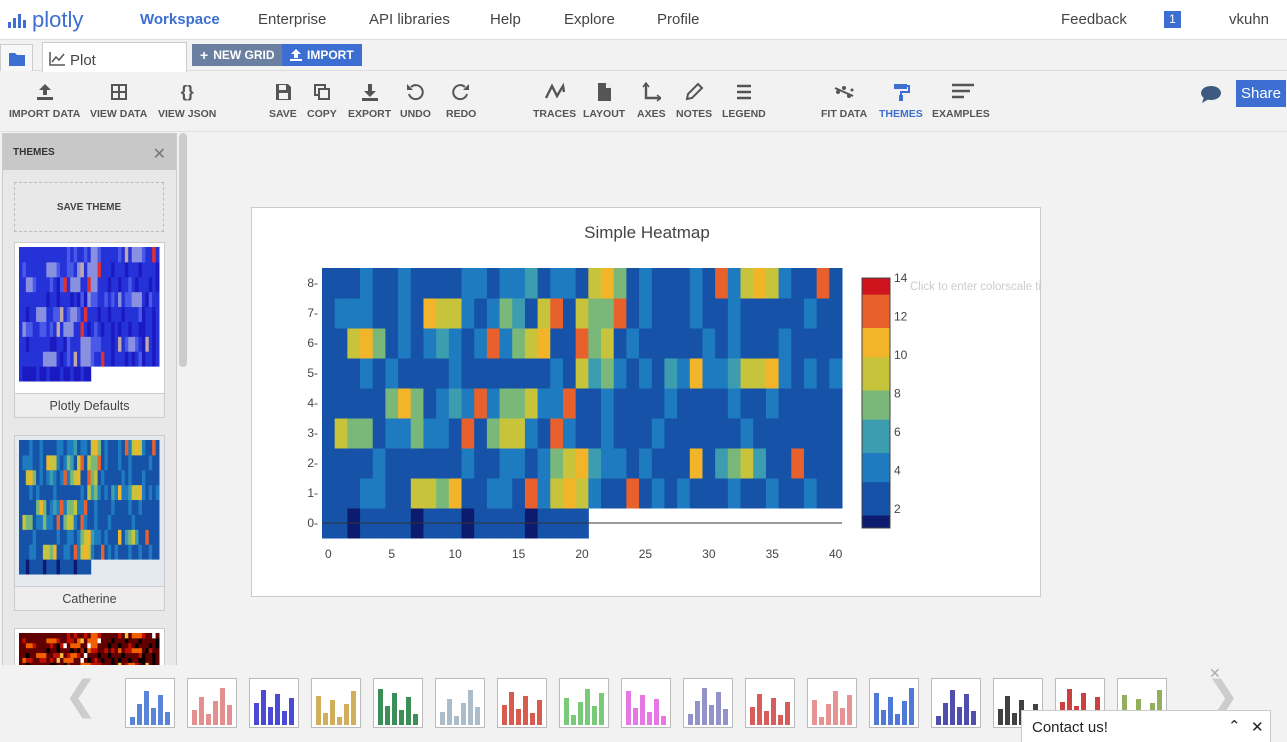 The width and height of the screenshot is (1287, 742). I want to click on nav-help: Help, so click(505, 19).